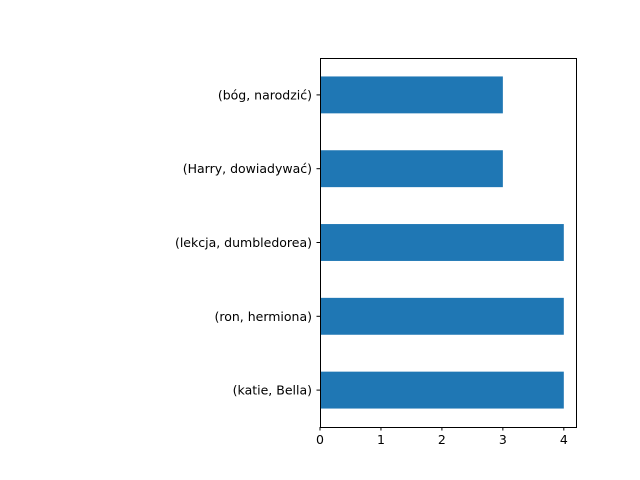  Describe the element at coordinates (381, 439) in the screenshot. I see `x-tick-label: 1` at that location.